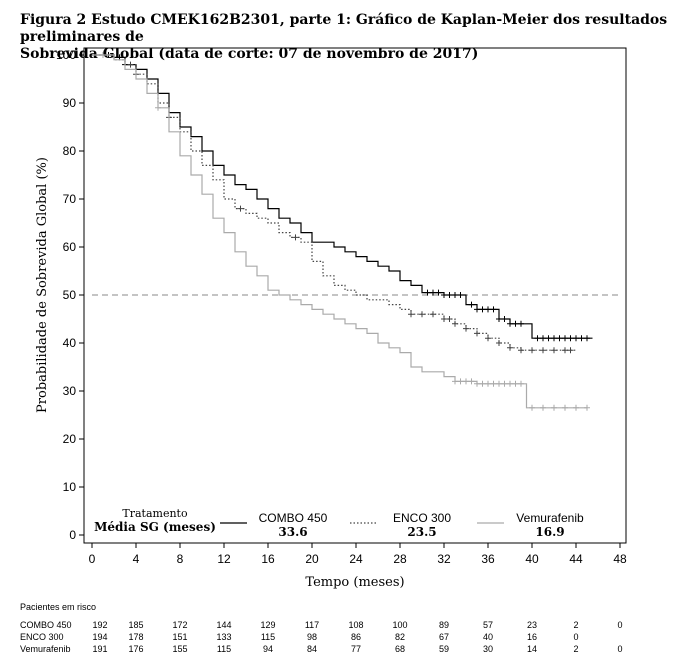  I want to click on y-tick-label: 70, so click(70, 199).